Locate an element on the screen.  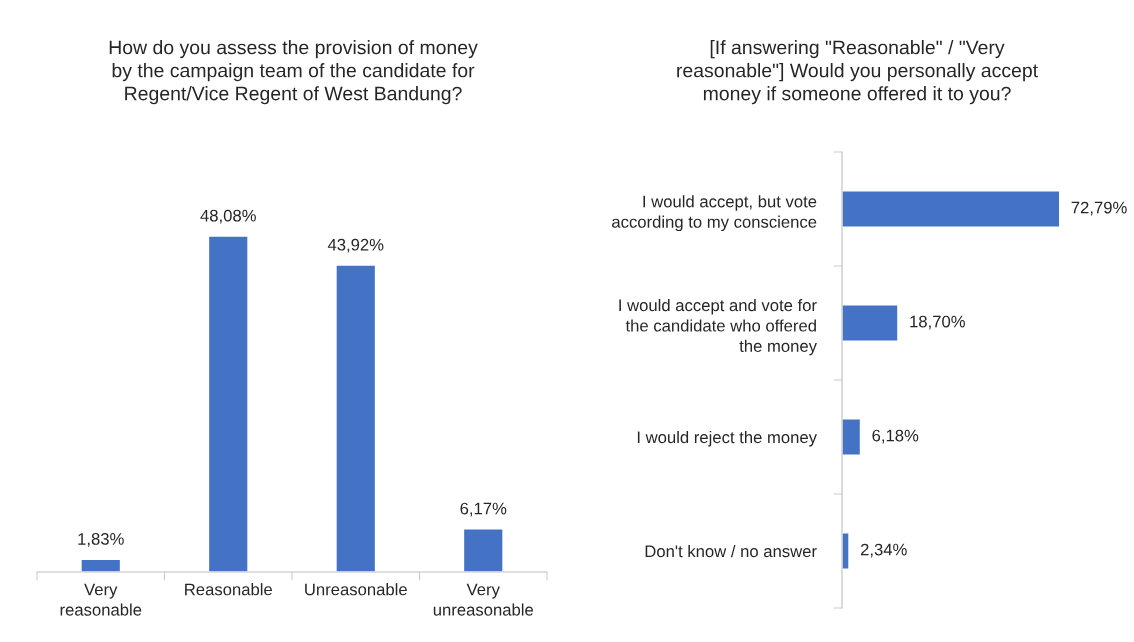
y-tick-label: I would accept, but vote according to my conscience is located at coordinates (714, 213).